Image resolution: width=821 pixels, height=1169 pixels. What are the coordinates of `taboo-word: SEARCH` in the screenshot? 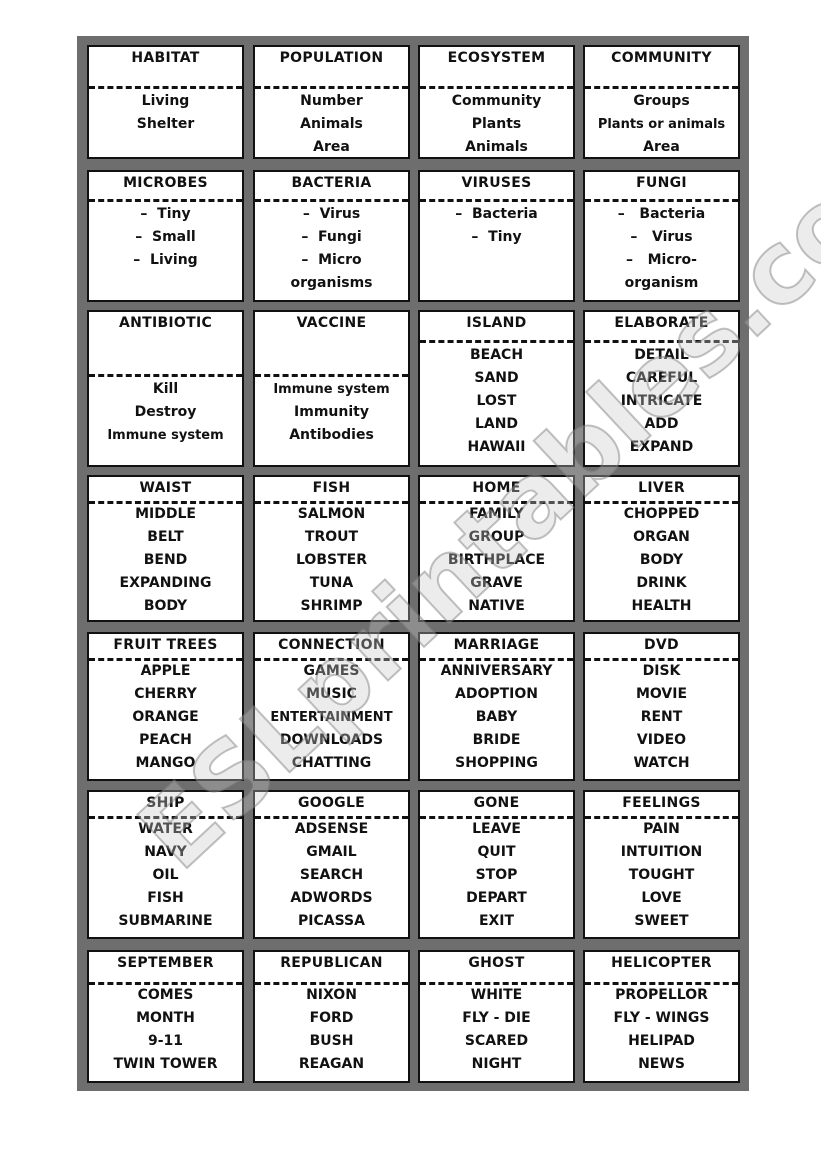 It's located at (331, 875).